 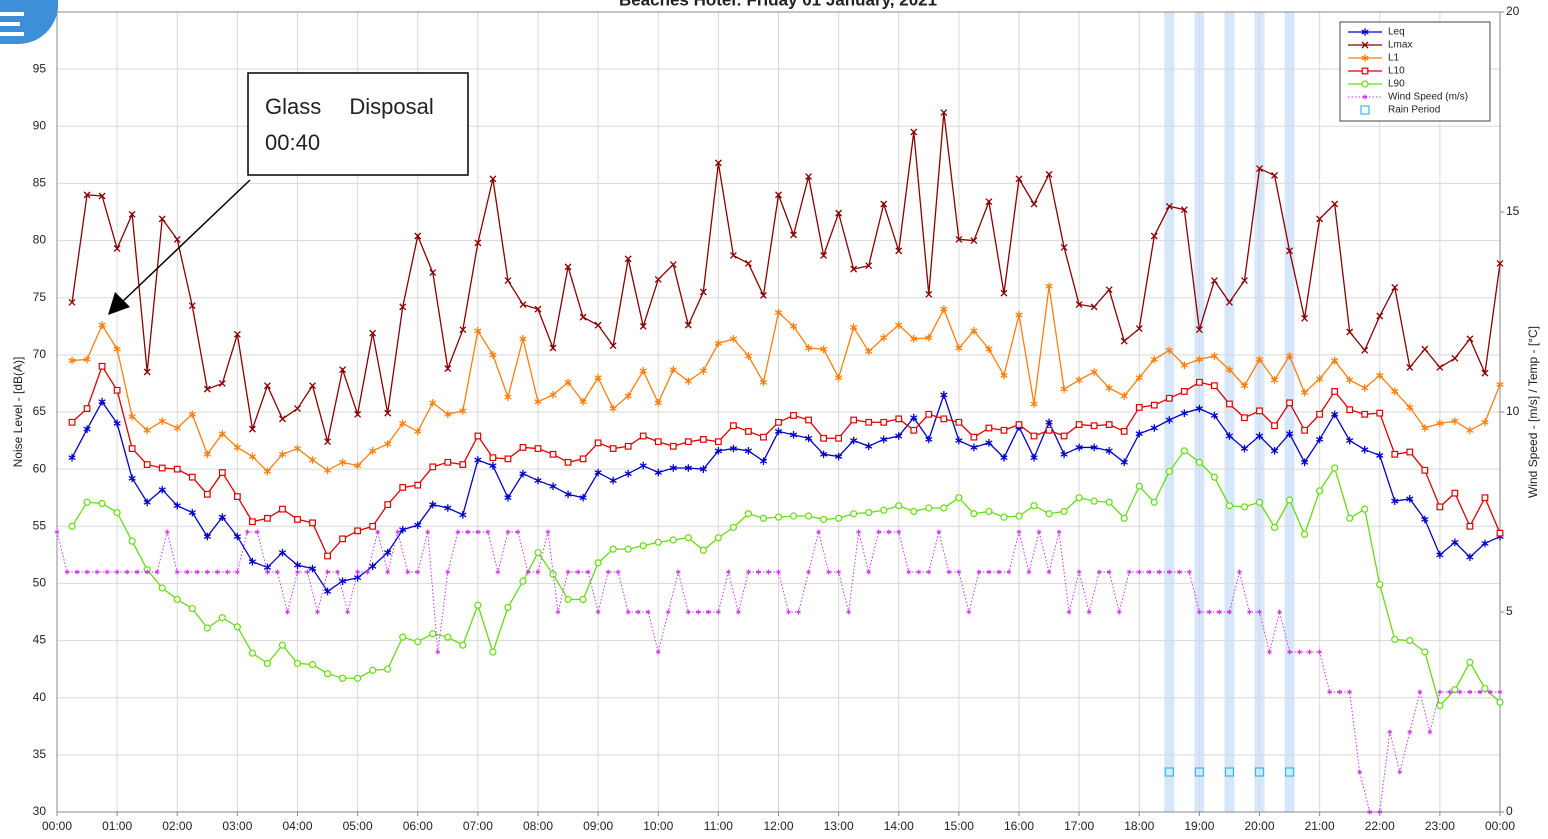 What do you see at coordinates (538, 826) in the screenshot?
I see `x-tick-label: 08:00` at bounding box center [538, 826].